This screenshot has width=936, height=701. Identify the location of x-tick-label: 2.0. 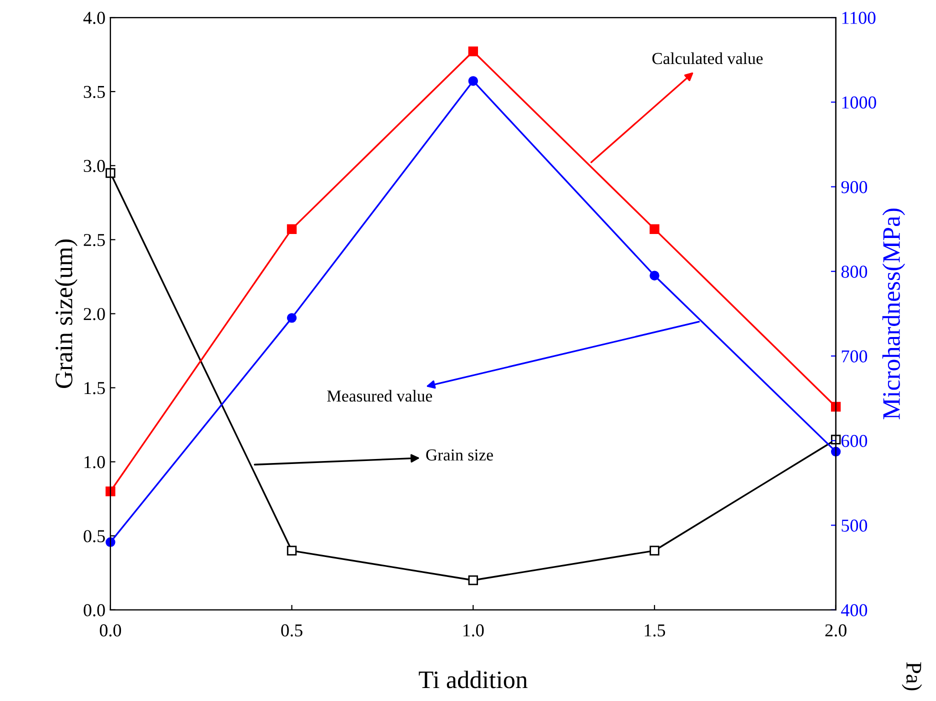
(835, 630).